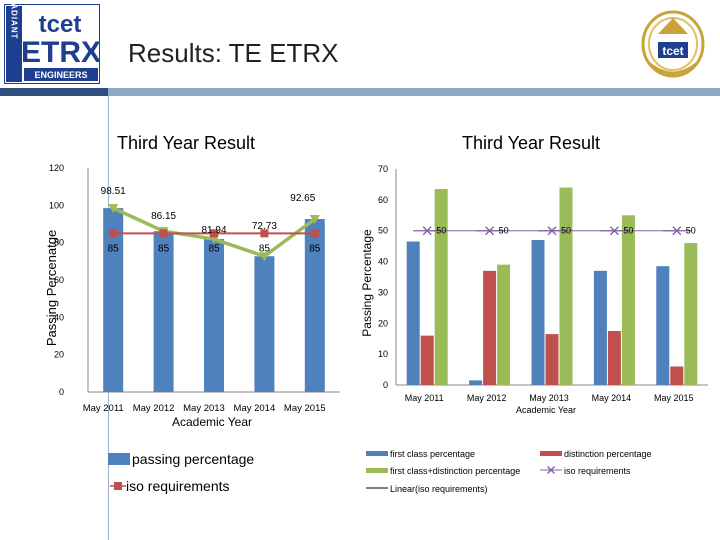 Image resolution: width=720 pixels, height=540 pixels. I want to click on tcet-etrx-logo: RADIANT tcet ETRX ENGINEERS, so click(52, 42).